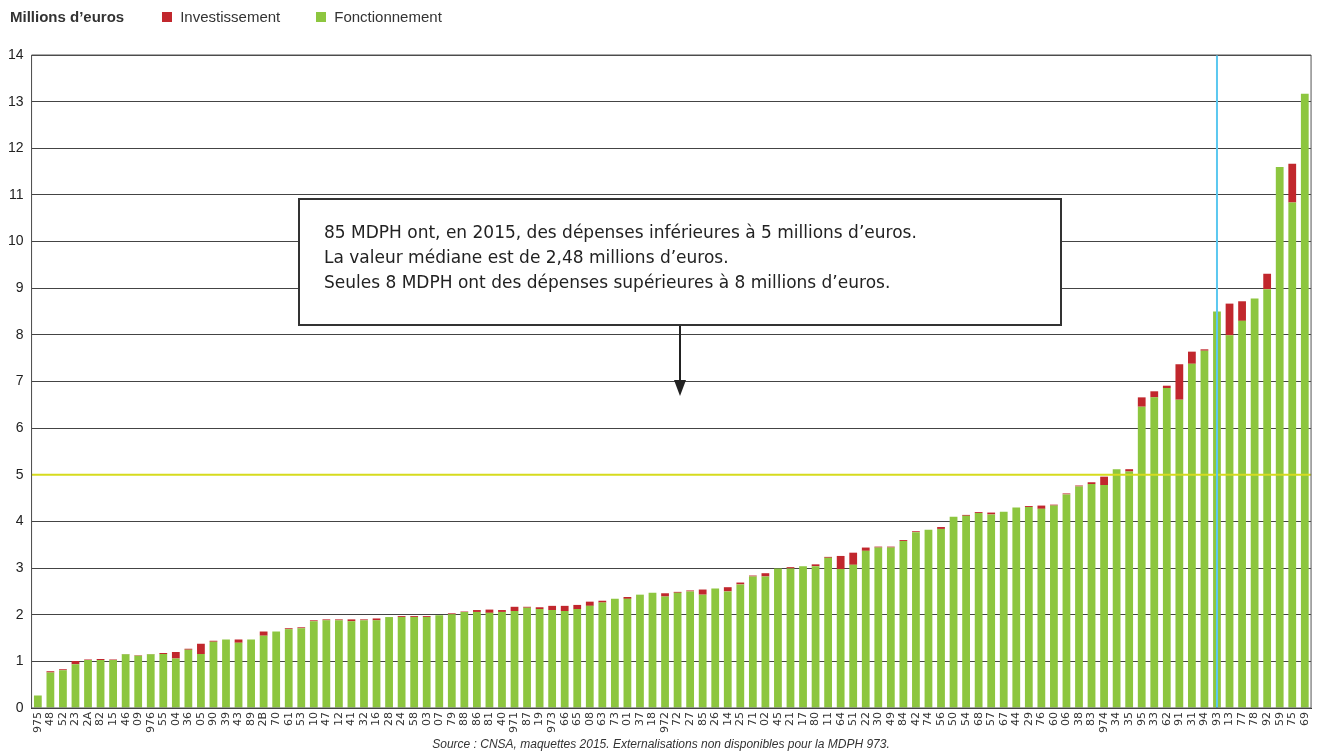 The width and height of the screenshot is (1322, 756). Describe the element at coordinates (1053, 719) in the screenshot. I see `x-tick-label: 60` at that location.